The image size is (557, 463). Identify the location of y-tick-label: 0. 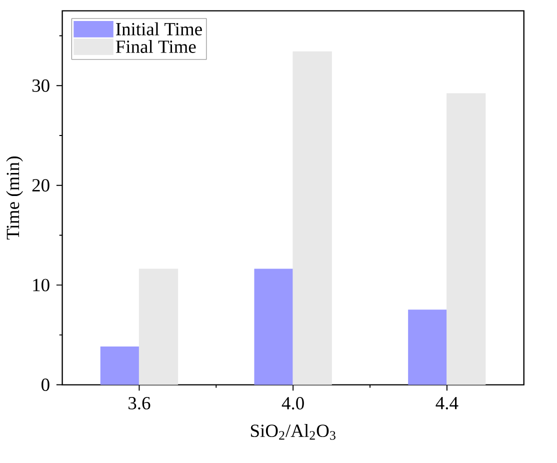
(46, 385).